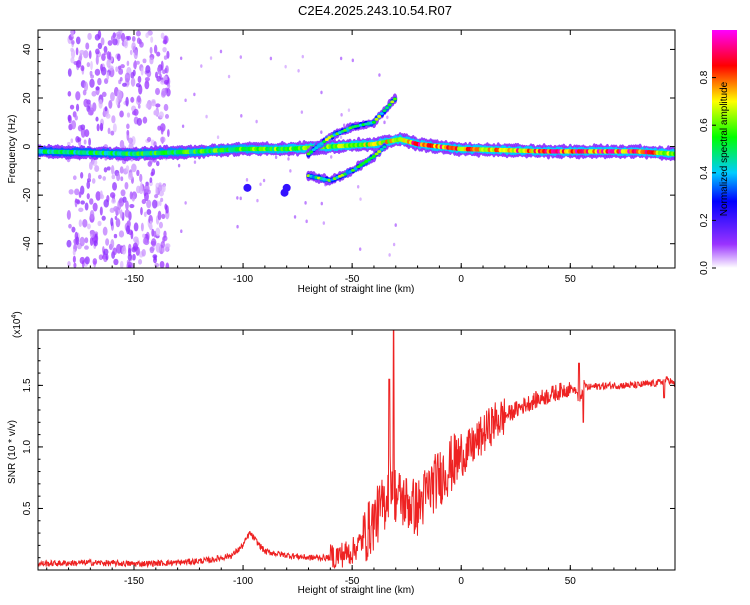 The image size is (750, 605). What do you see at coordinates (356, 590) in the screenshot?
I see `snr-x-label: Height of straight line (km)` at bounding box center [356, 590].